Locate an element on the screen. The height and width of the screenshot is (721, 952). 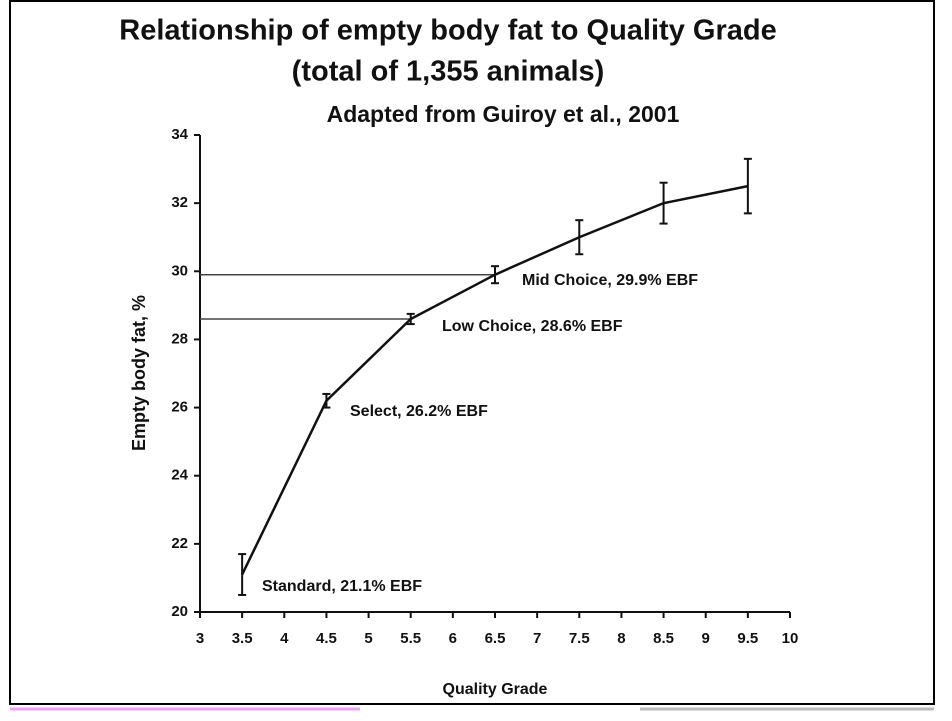
x-tick-label: 5.5 is located at coordinates (410, 638).